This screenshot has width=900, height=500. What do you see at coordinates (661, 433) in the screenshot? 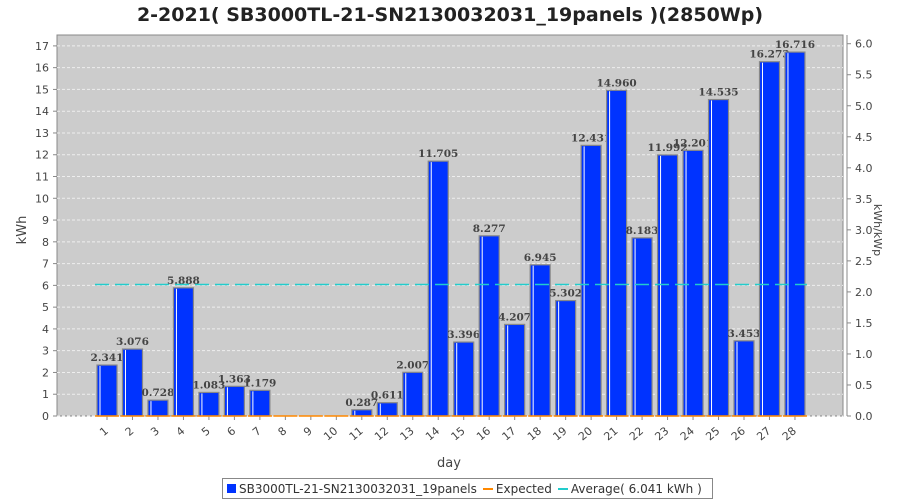
I see `x-tick-label: 23` at bounding box center [661, 433].